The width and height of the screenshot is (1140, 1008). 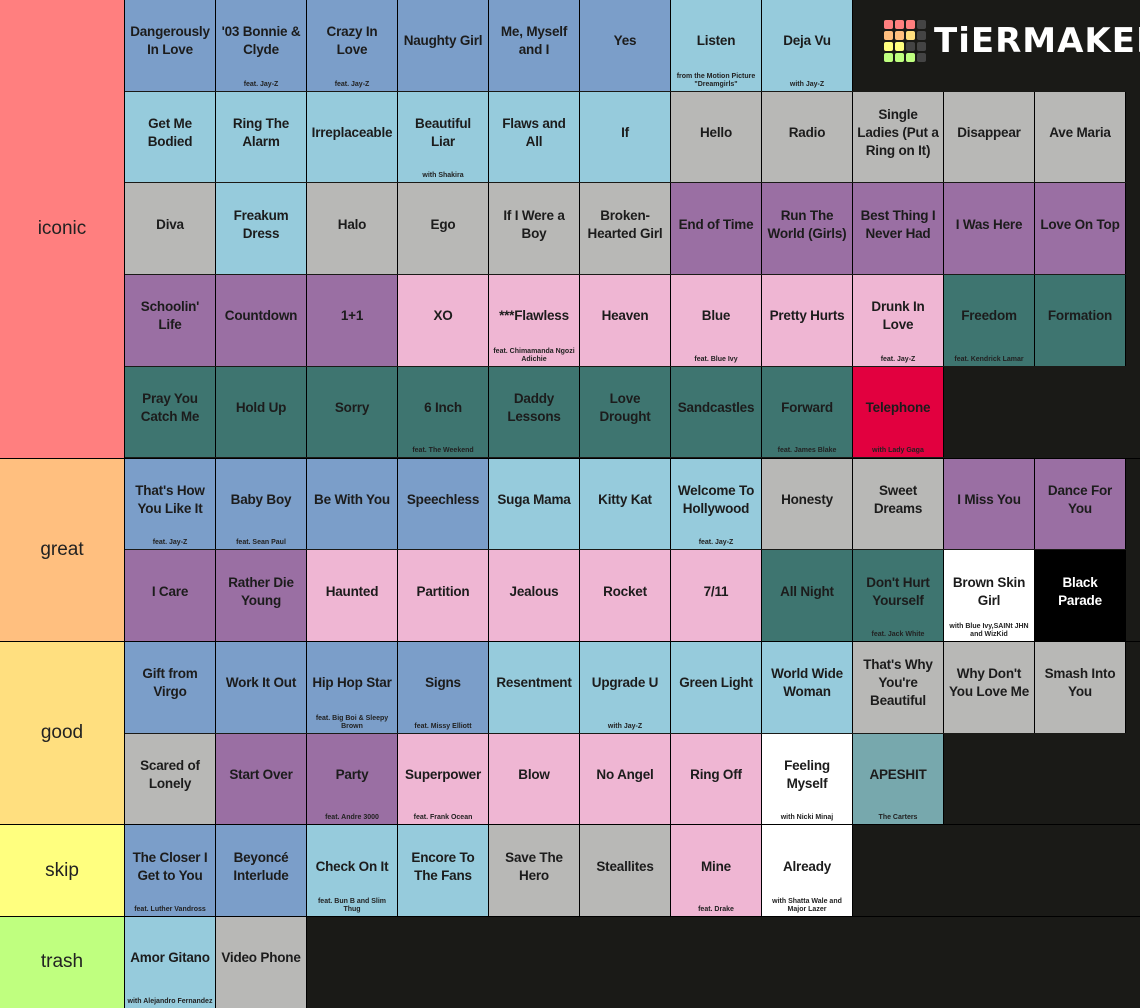 I want to click on song-tile: Sorry, so click(x=352, y=412).